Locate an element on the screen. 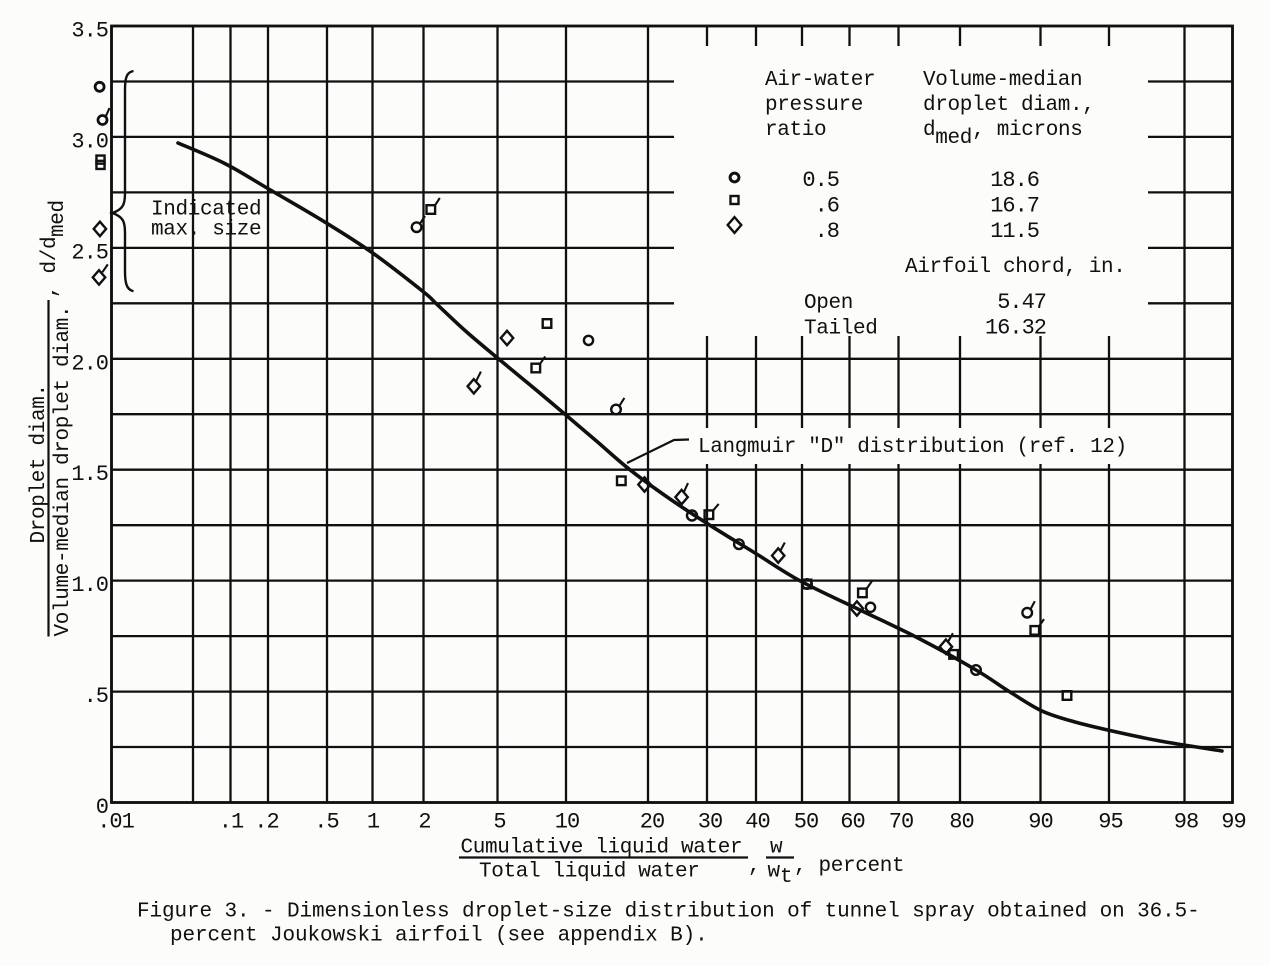  svg-text: , microns is located at coordinates (1027, 130).